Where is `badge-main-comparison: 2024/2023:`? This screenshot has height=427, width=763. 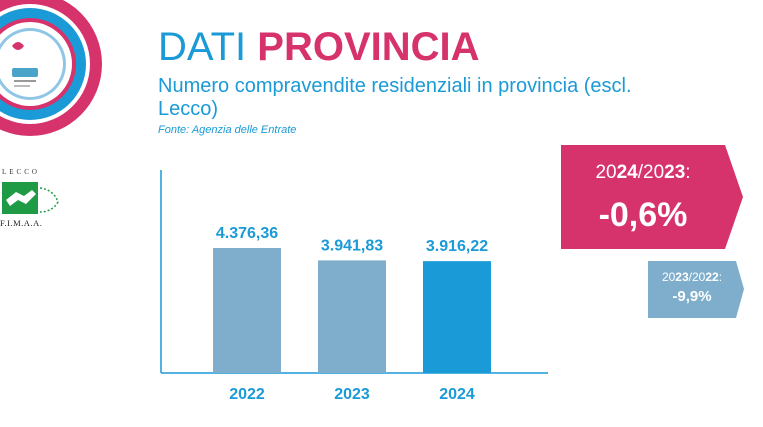 badge-main-comparison: 2024/2023: is located at coordinates (643, 173).